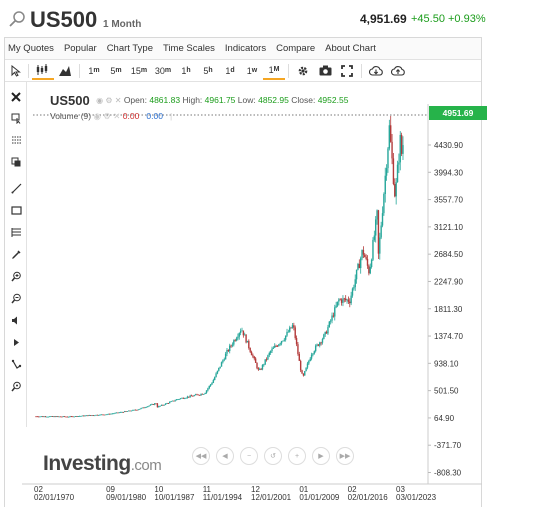 The image size is (533, 507). Describe the element at coordinates (158, 489) in the screenshot. I see `date-axis-month: 10` at that location.